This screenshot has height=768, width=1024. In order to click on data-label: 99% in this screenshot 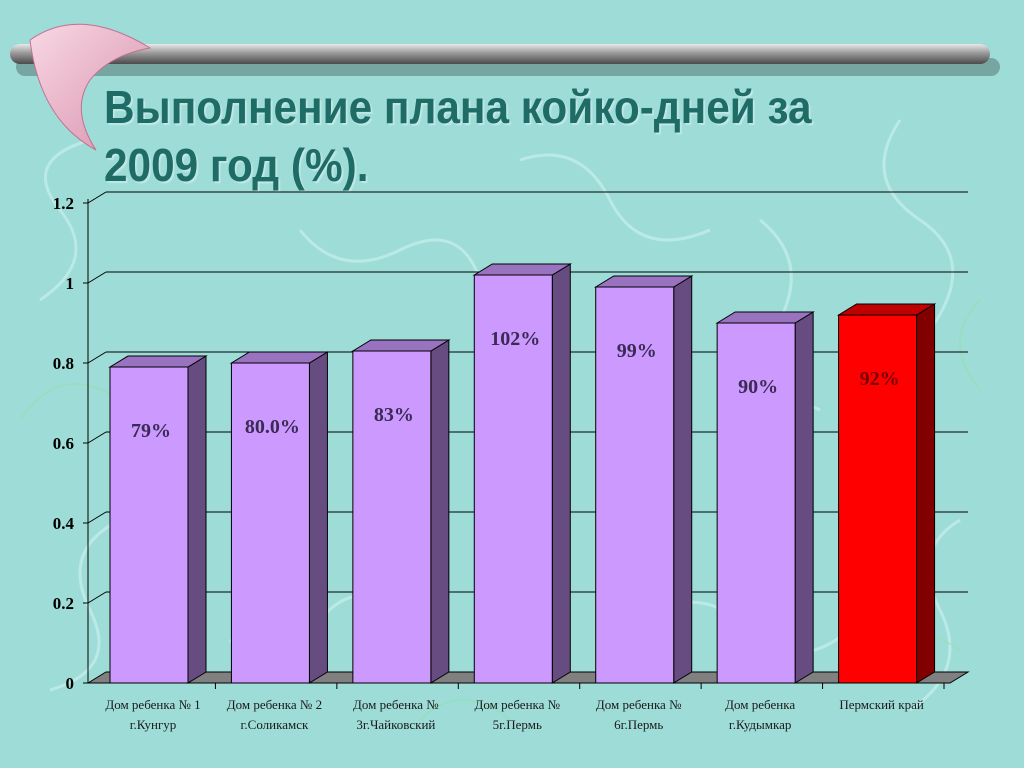, I will do `click(637, 351)`.